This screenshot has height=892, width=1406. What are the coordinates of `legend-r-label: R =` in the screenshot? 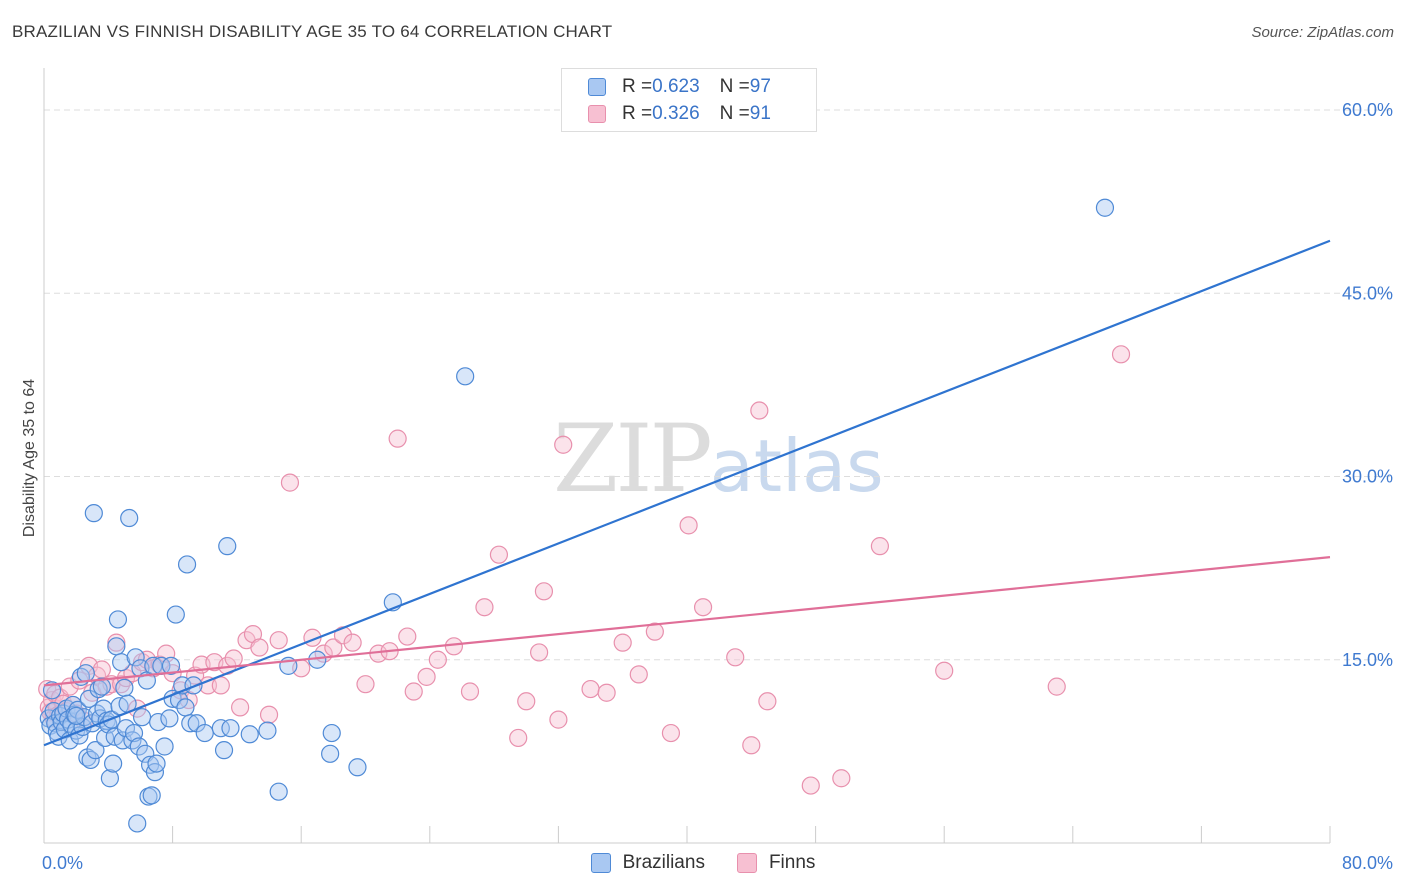 It's located at (637, 86).